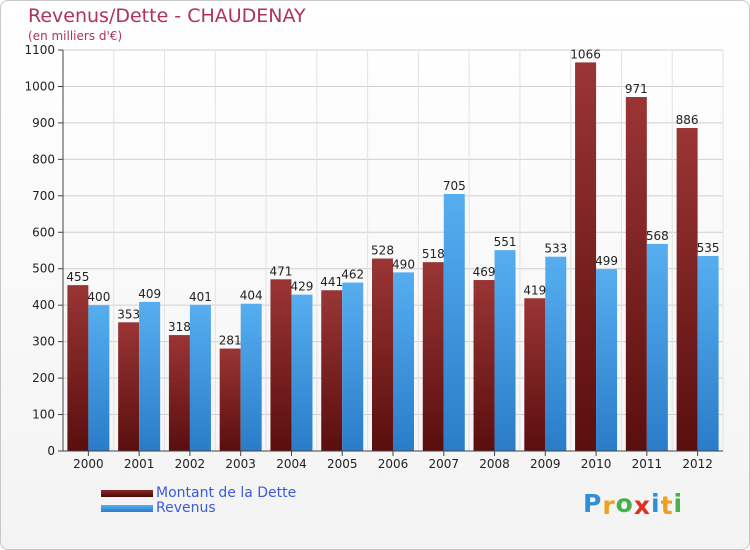 The image size is (750, 550). Describe the element at coordinates (494, 464) in the screenshot. I see `x-tick-label: 2008` at that location.